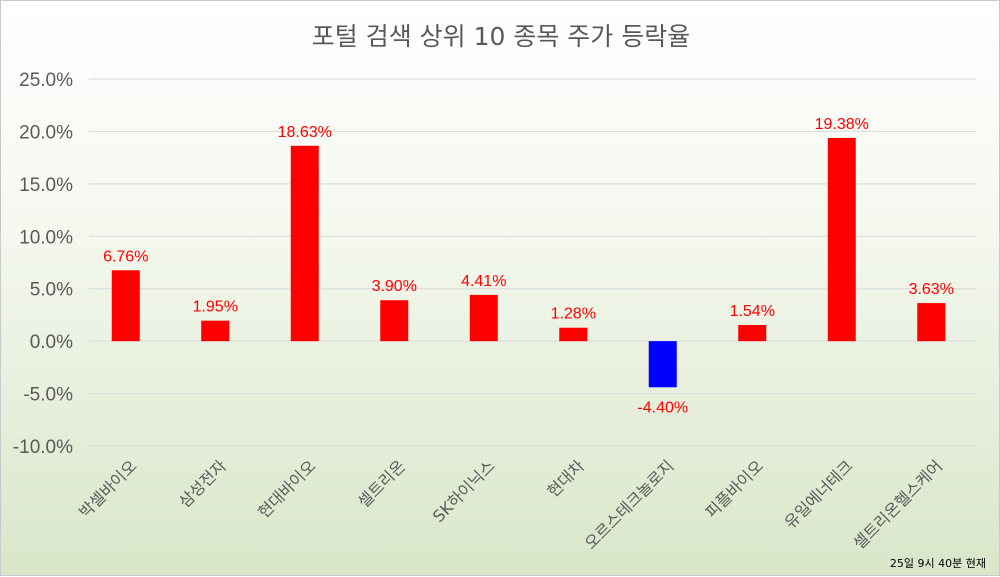 The image size is (1000, 577). What do you see at coordinates (842, 124) in the screenshot?
I see `data-label: 19.38%` at bounding box center [842, 124].